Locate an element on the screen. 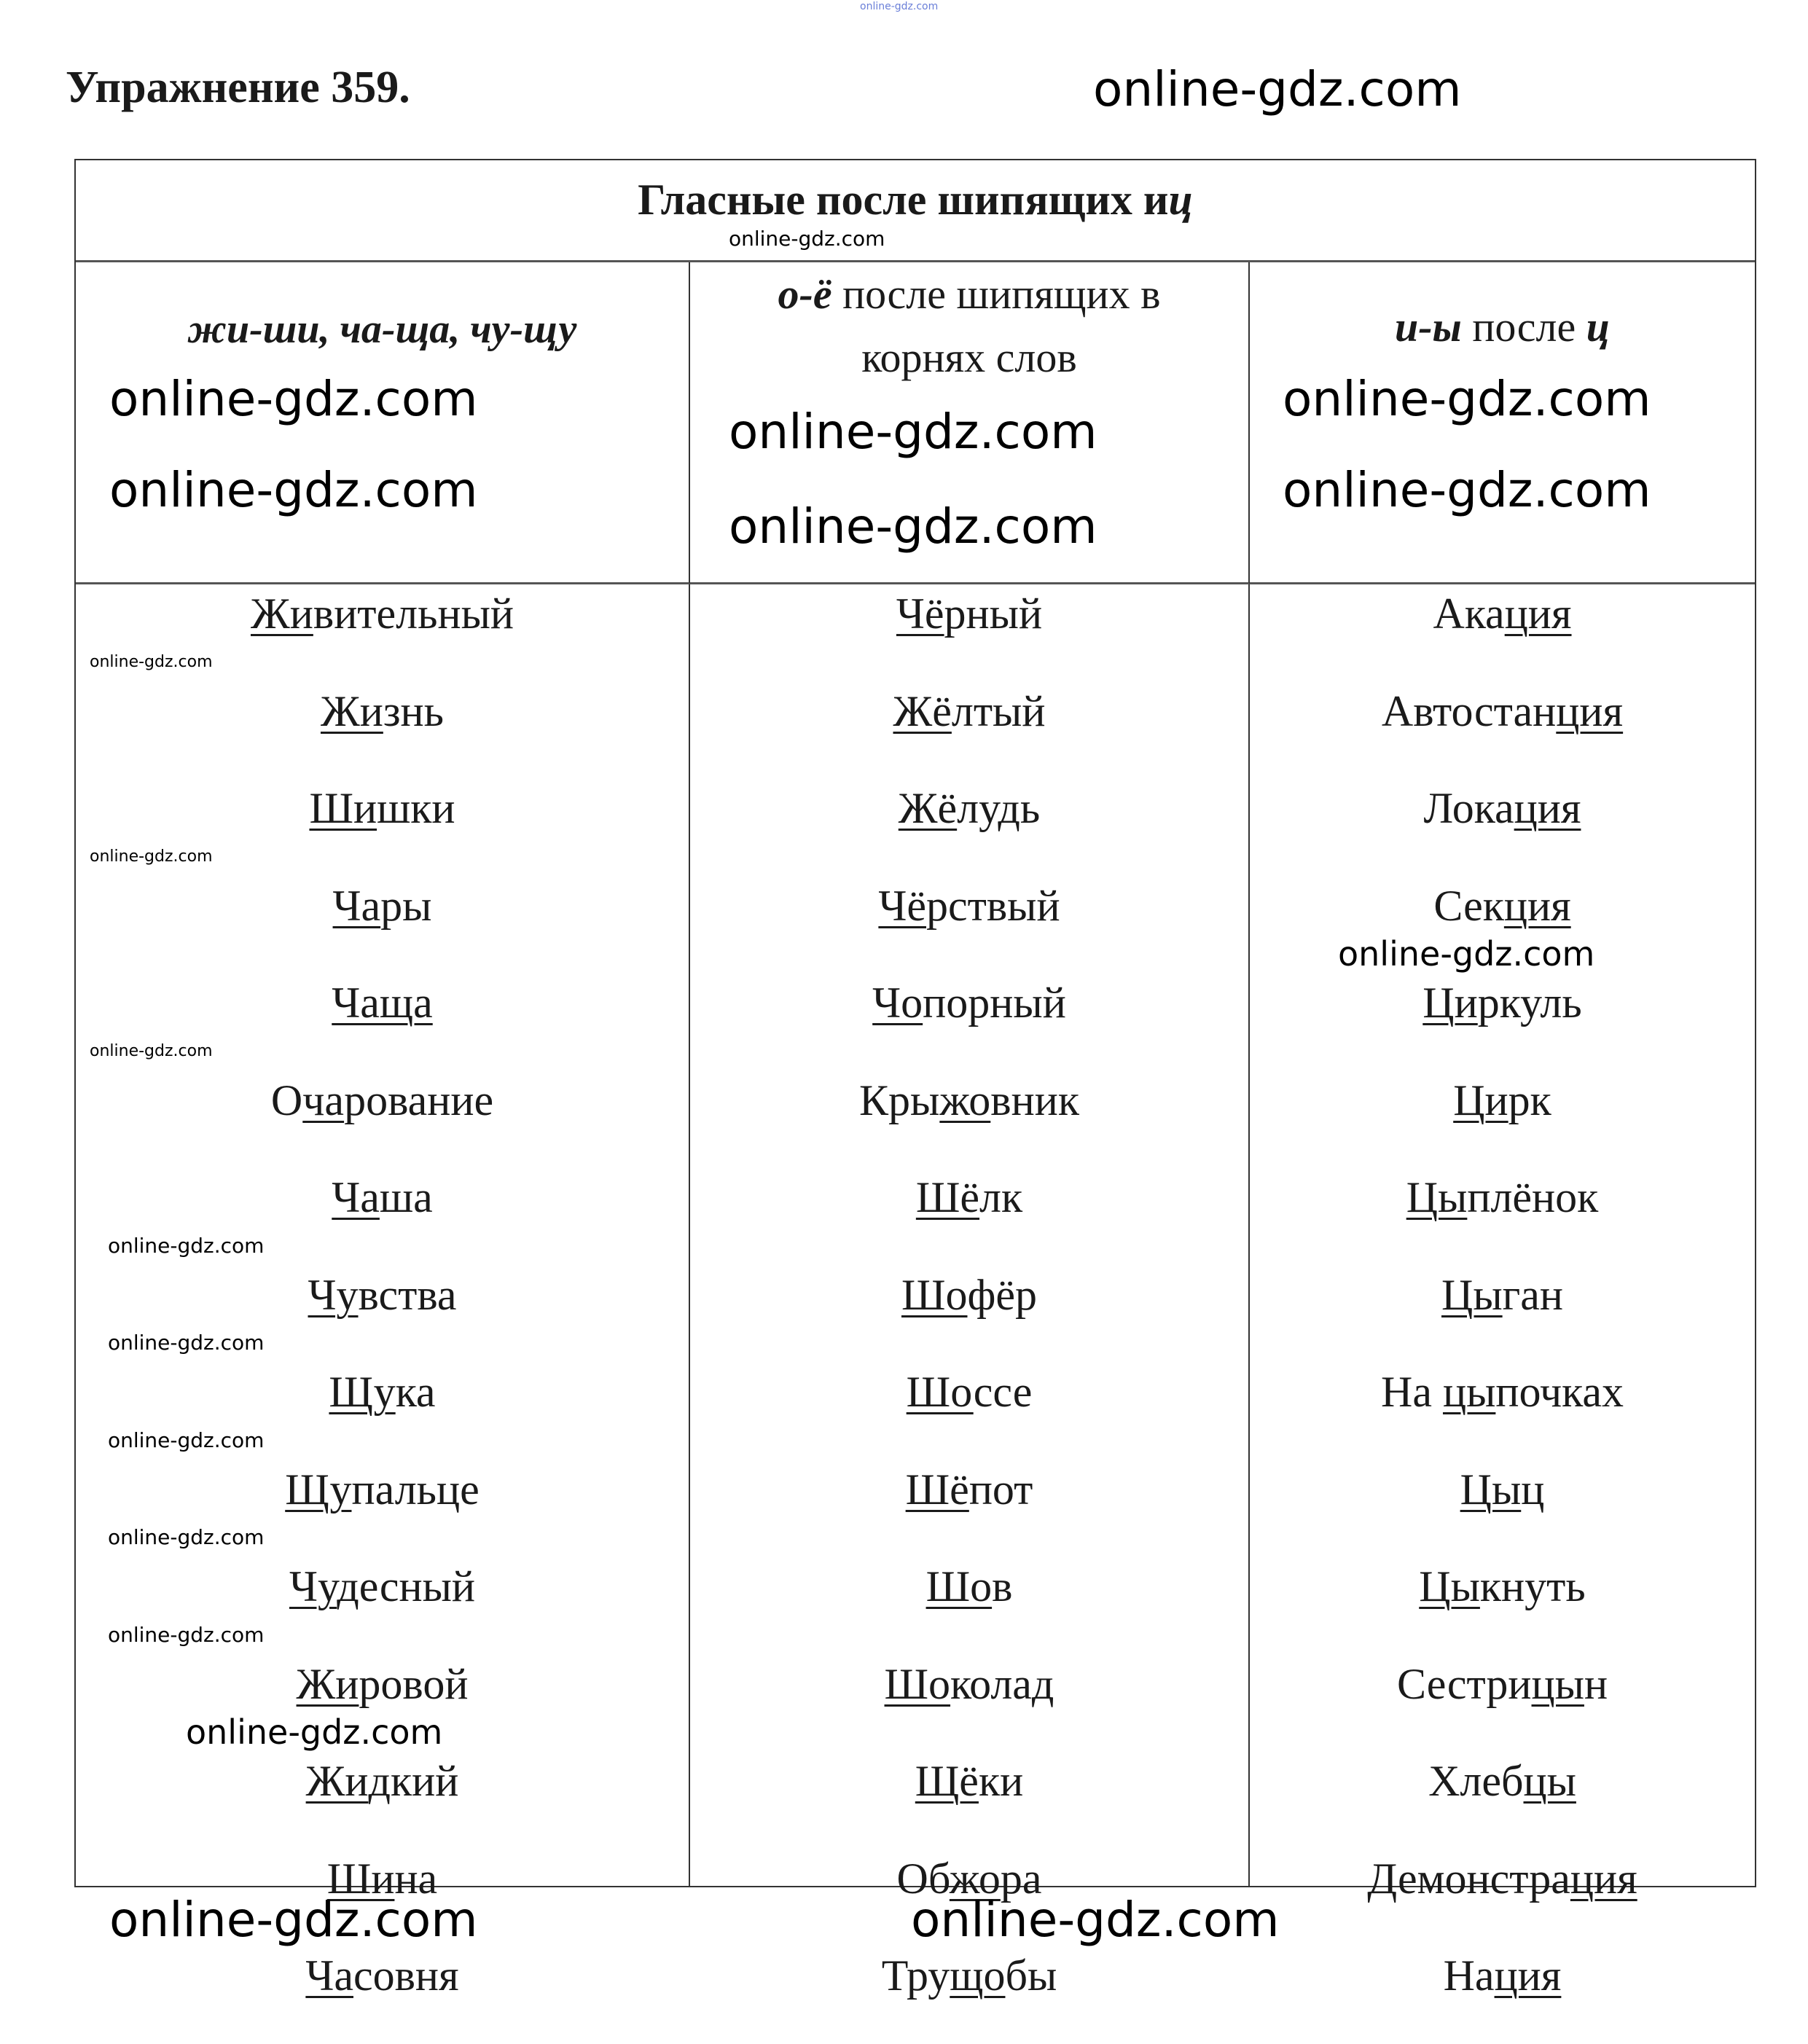 The width and height of the screenshot is (1808, 2044). underlined-spelling: цы is located at coordinates (1469, 1392).